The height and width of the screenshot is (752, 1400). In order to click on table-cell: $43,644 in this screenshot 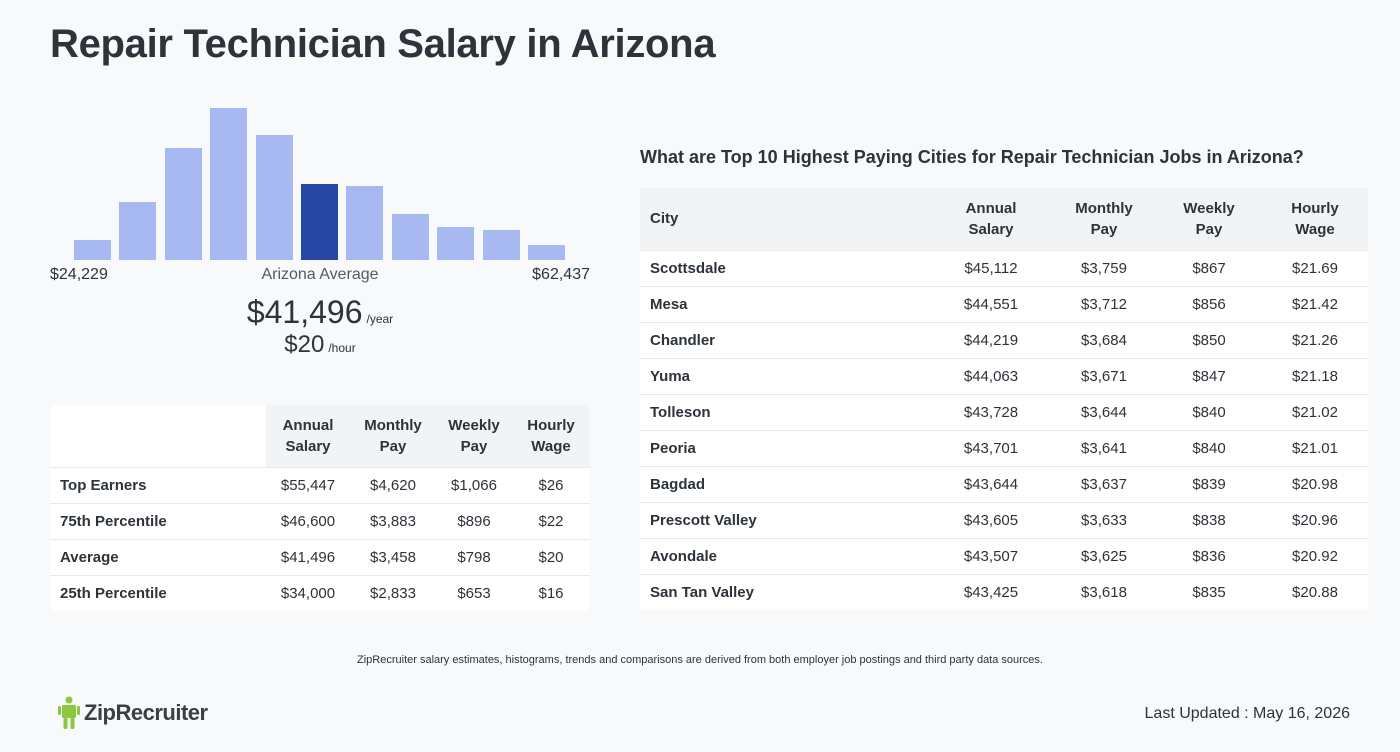, I will do `click(991, 483)`.